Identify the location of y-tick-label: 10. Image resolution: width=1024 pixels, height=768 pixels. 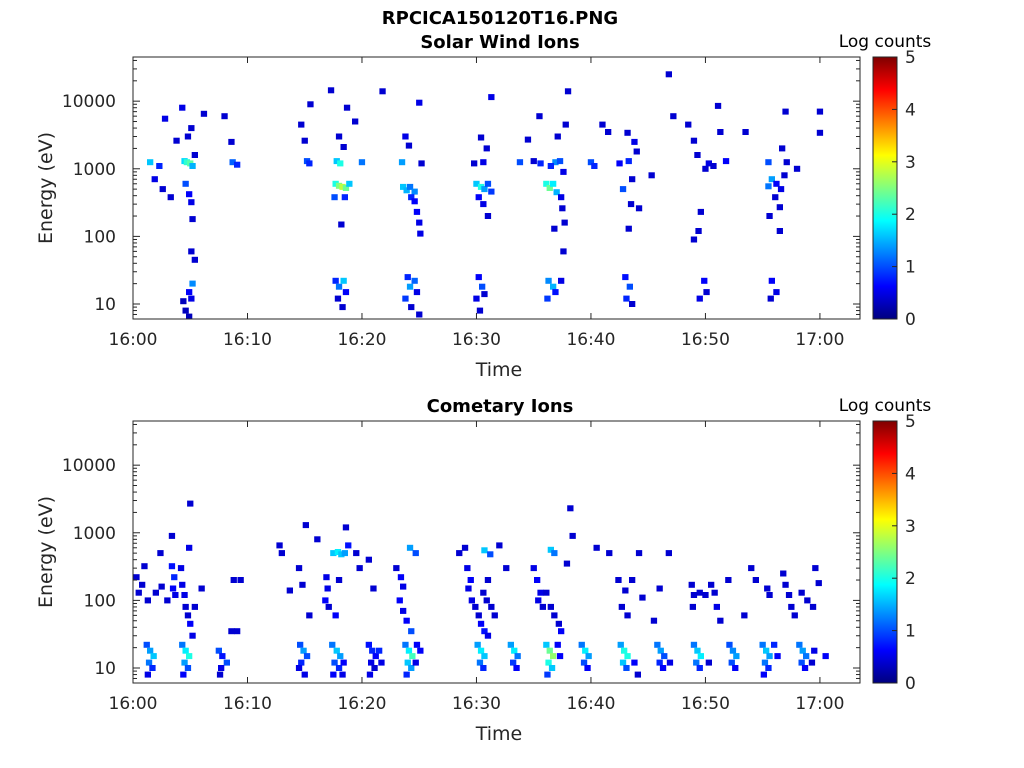
(105, 305).